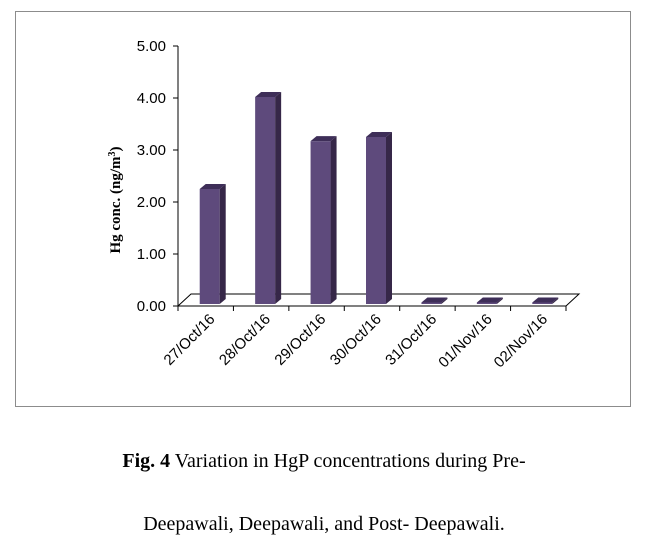 The width and height of the screenshot is (648, 551). What do you see at coordinates (521, 341) in the screenshot?
I see `x-tick-label: 02/Nov/16` at bounding box center [521, 341].